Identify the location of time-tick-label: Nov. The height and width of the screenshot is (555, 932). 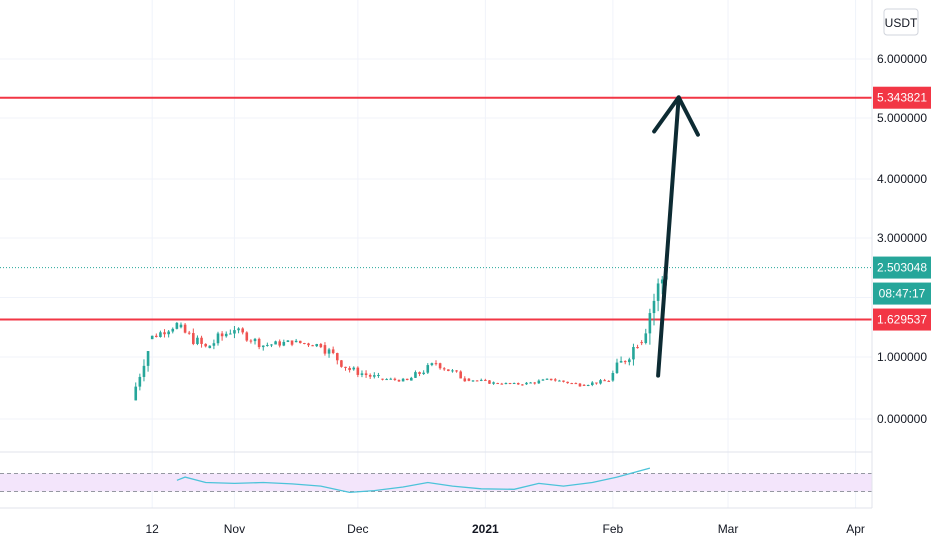
(234, 529).